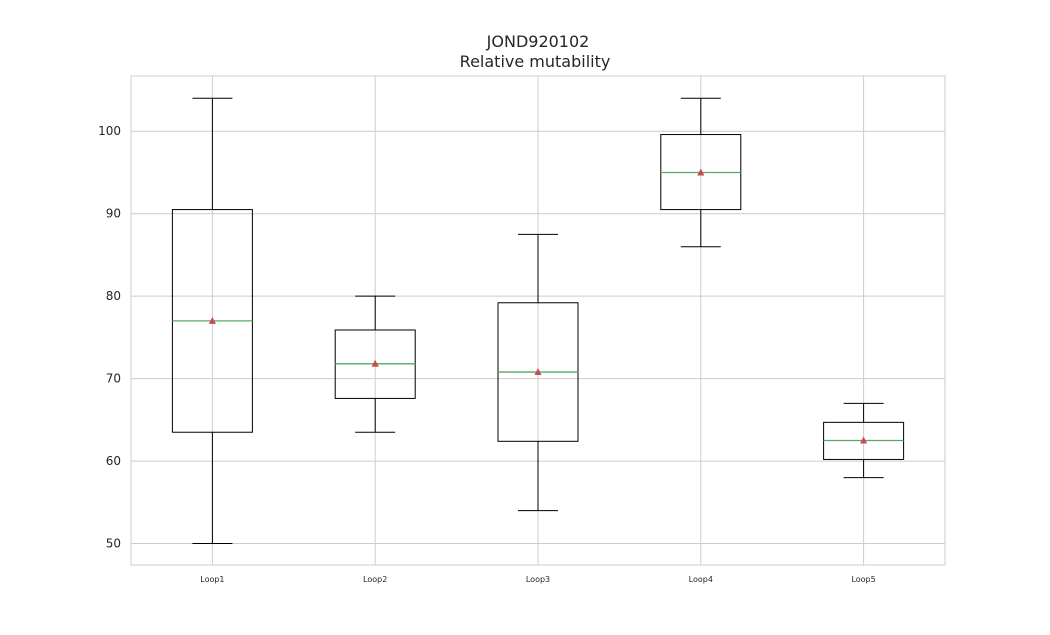  I want to click on x-tick-label: Loop4, so click(701, 579).